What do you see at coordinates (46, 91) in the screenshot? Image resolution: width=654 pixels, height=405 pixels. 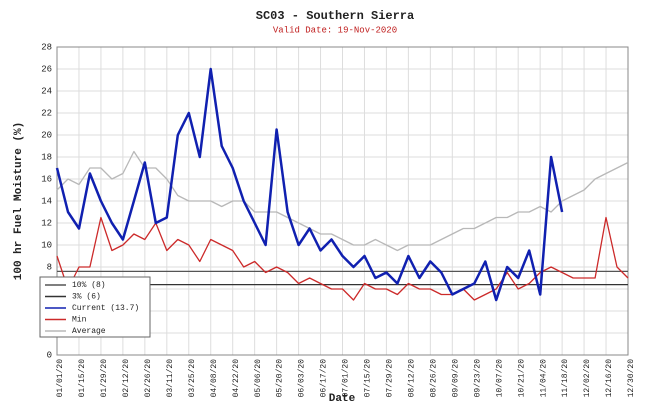 I see `y-tick-label: 24` at bounding box center [46, 91].